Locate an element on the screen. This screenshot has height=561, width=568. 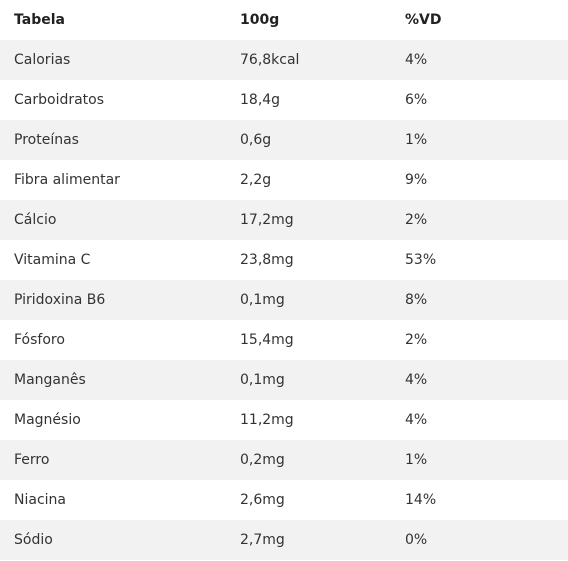
nutrient-cell: Manganês is located at coordinates (113, 380).